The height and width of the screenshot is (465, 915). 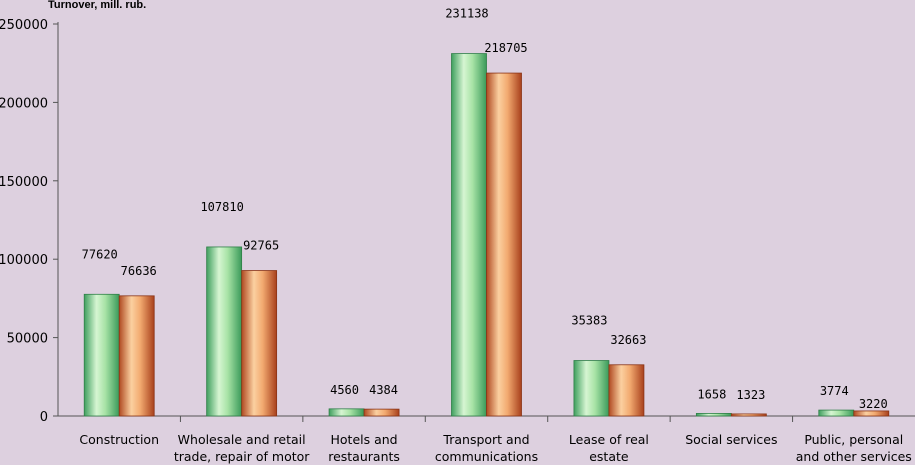 I want to click on category-label: estate, so click(x=609, y=456).